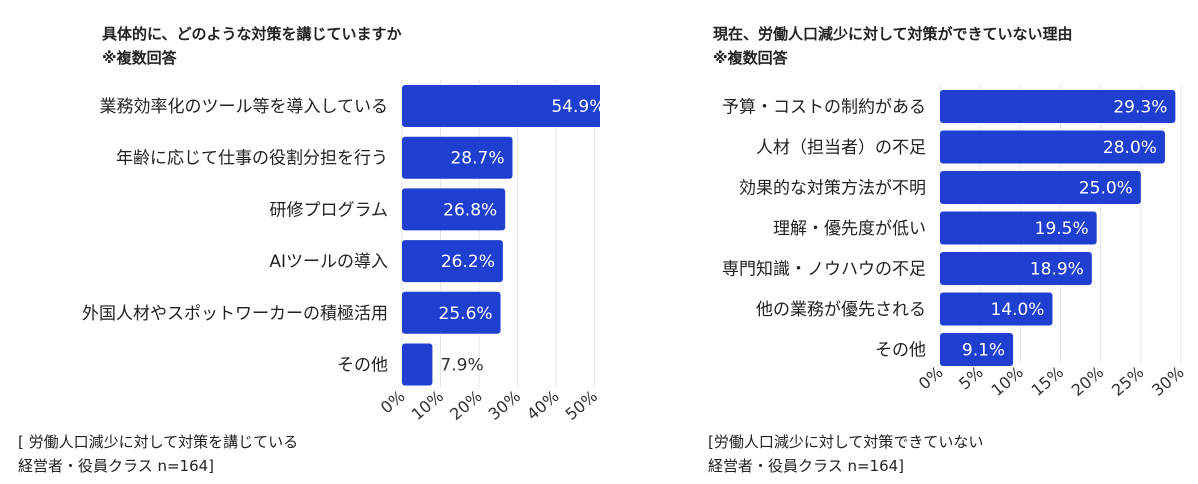 The width and height of the screenshot is (1198, 484). Describe the element at coordinates (1127, 381) in the screenshot. I see `right-x-tick-label: 25%` at that location.